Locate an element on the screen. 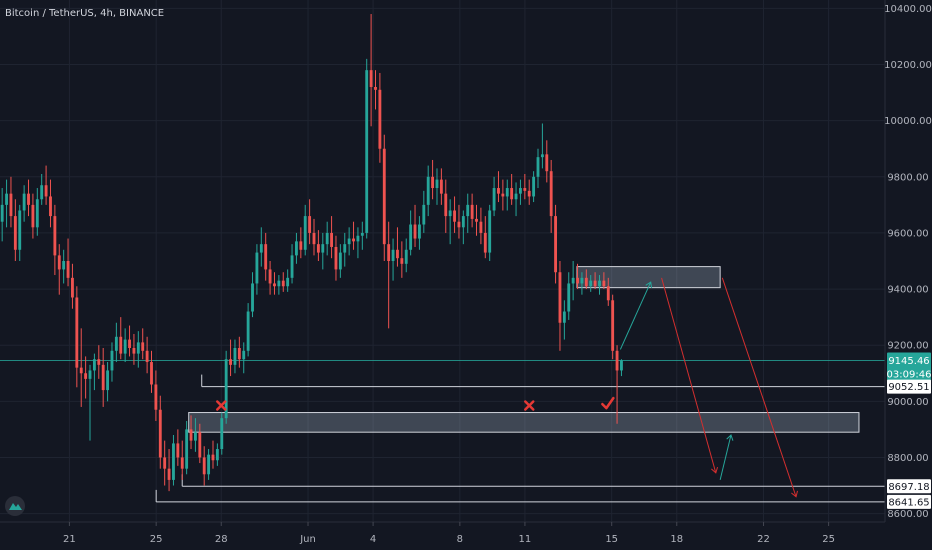 The image size is (932, 550). time-axis-panel is located at coordinates (442, 536).